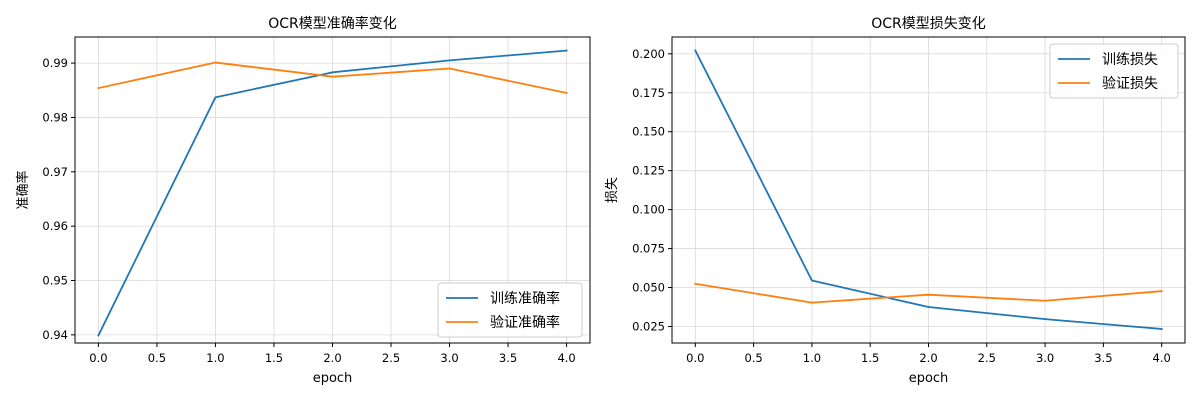  I want to click on y-tick-label: 0.025, so click(648, 326).